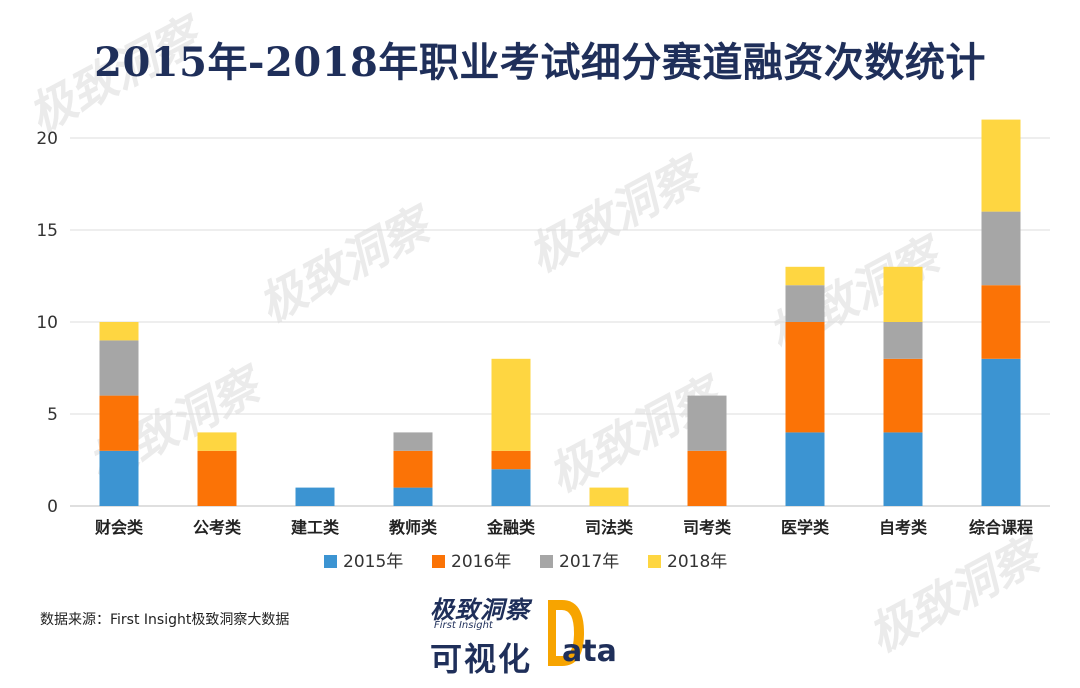  I want to click on legend-label: 2016年, so click(481, 562).